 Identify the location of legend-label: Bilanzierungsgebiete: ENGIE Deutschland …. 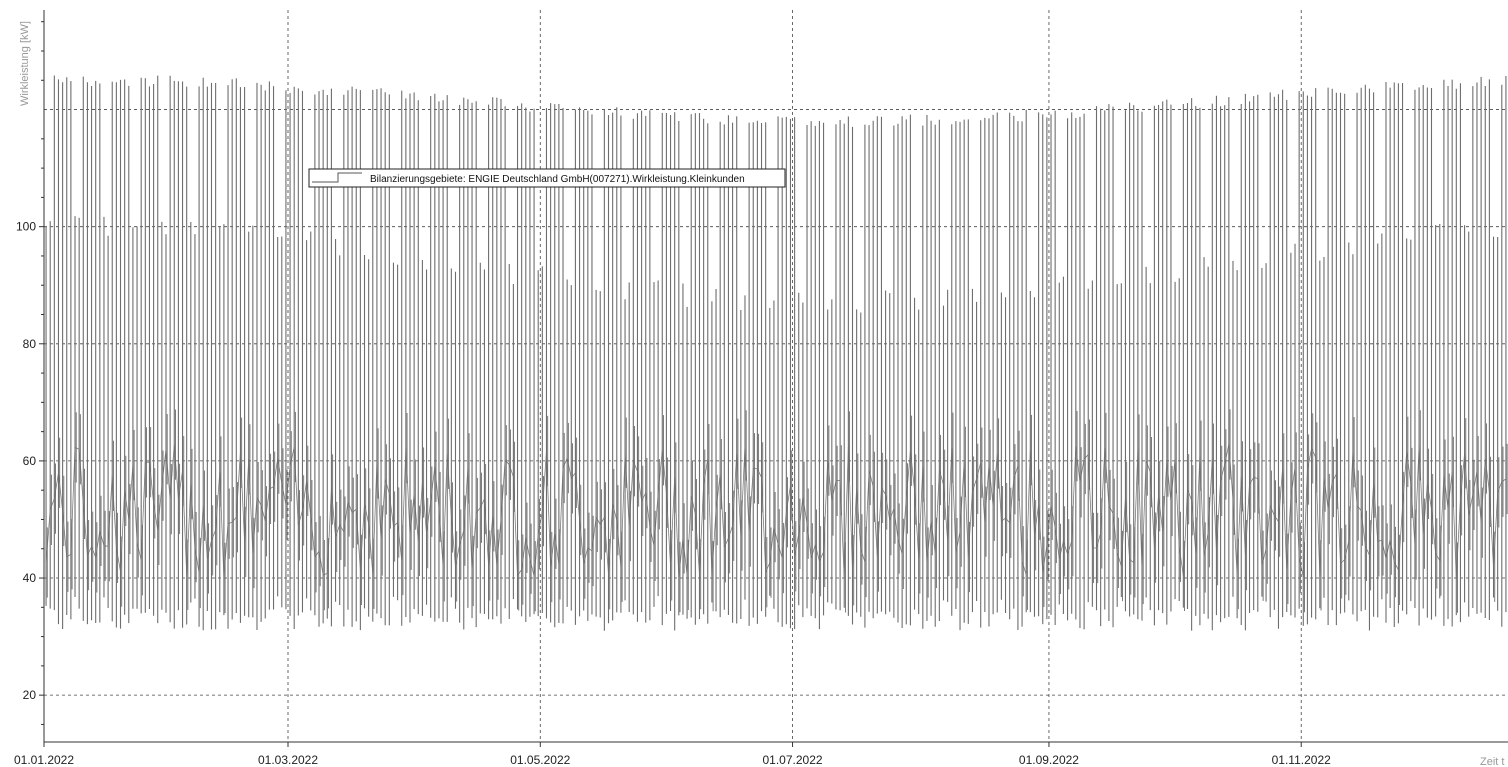
(557, 179).